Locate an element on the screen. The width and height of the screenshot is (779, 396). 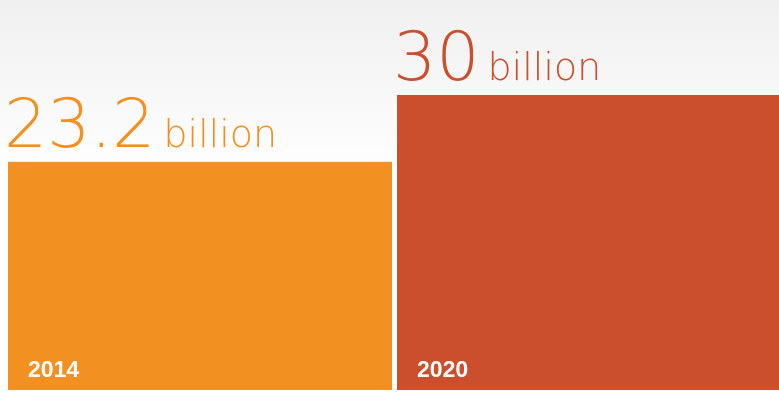
category-label-2020: 2020 is located at coordinates (442, 369).